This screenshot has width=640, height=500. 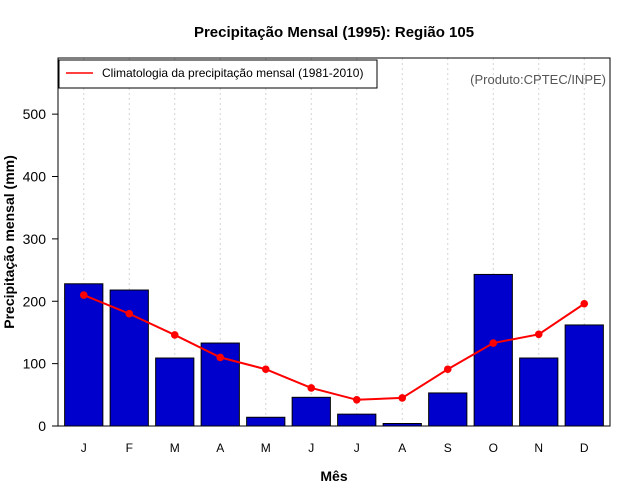 I want to click on y-axis-label: Precipitação mensal (mm), so click(x=9, y=242).